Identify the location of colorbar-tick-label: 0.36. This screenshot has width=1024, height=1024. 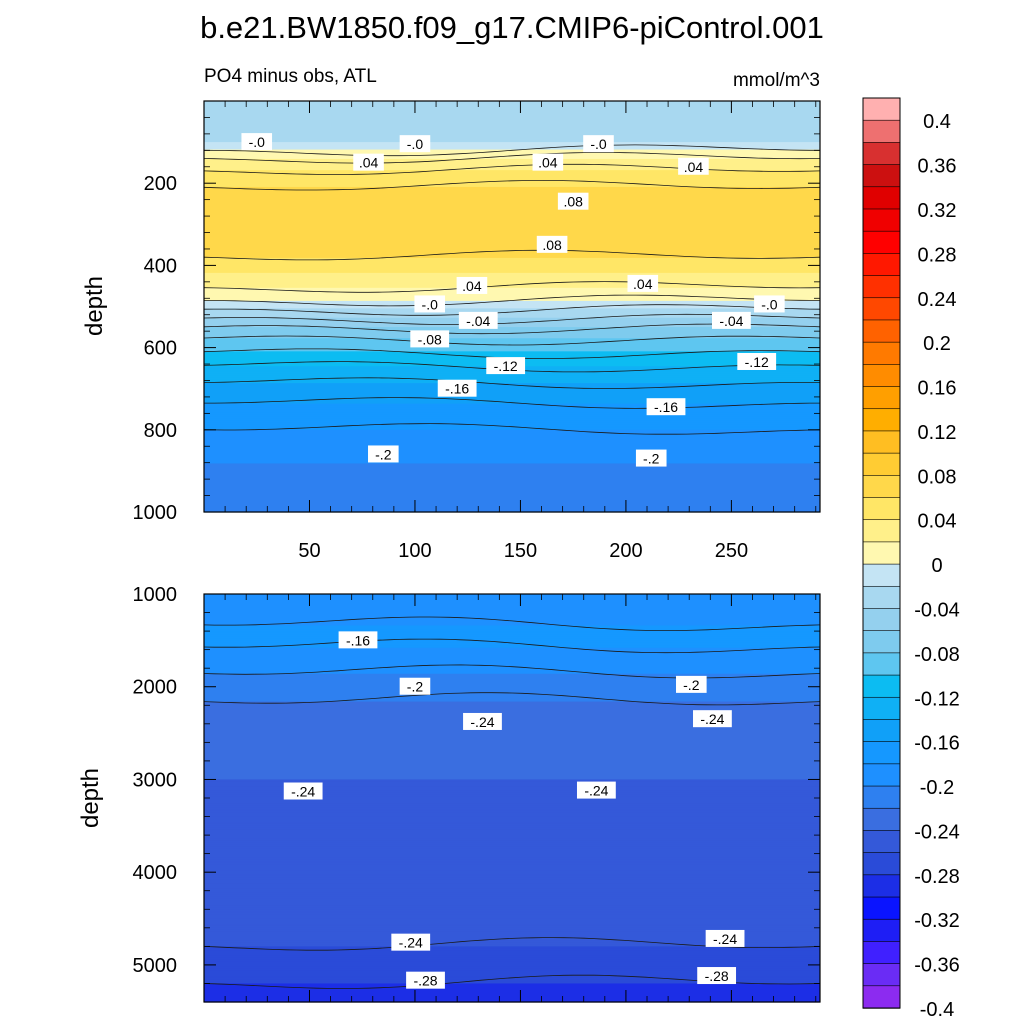
(937, 167).